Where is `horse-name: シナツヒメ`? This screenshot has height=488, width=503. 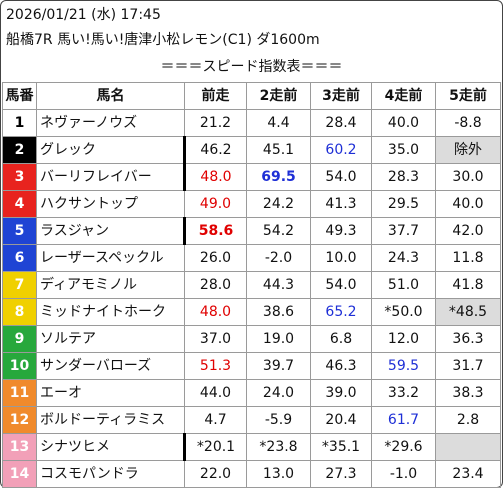 horse-name: シナツヒメ is located at coordinates (110, 447).